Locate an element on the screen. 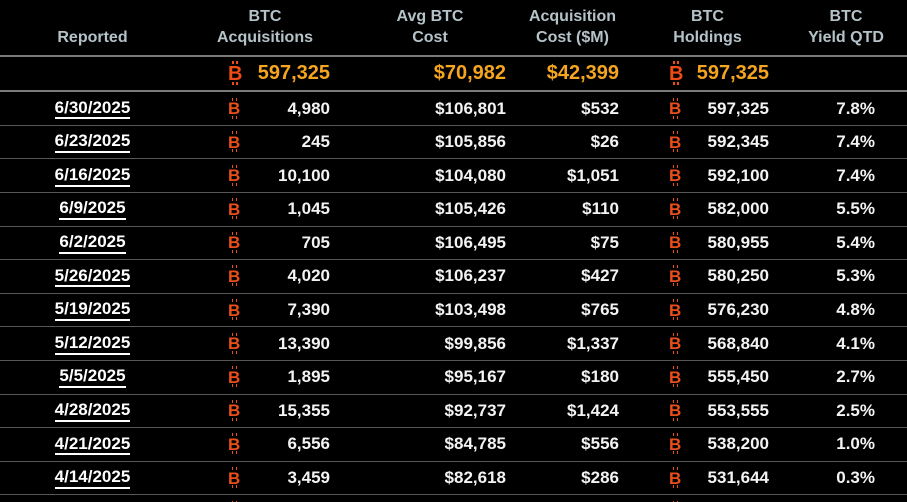 The image size is (907, 502). btc-yield-value: 5.3% is located at coordinates (846, 276).